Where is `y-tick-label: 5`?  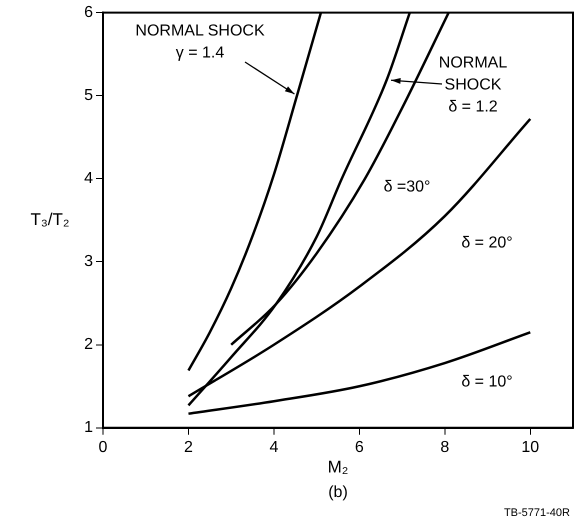
y-tick-label: 5 is located at coordinates (89, 95).